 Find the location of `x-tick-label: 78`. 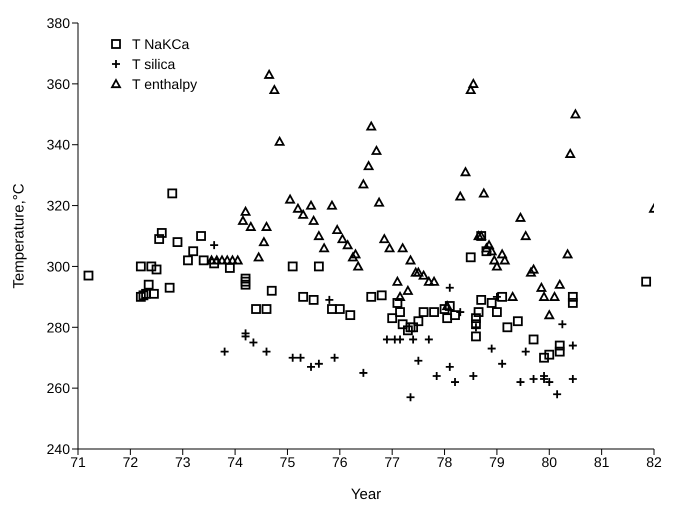

x-tick-label: 78 is located at coordinates (444, 462).